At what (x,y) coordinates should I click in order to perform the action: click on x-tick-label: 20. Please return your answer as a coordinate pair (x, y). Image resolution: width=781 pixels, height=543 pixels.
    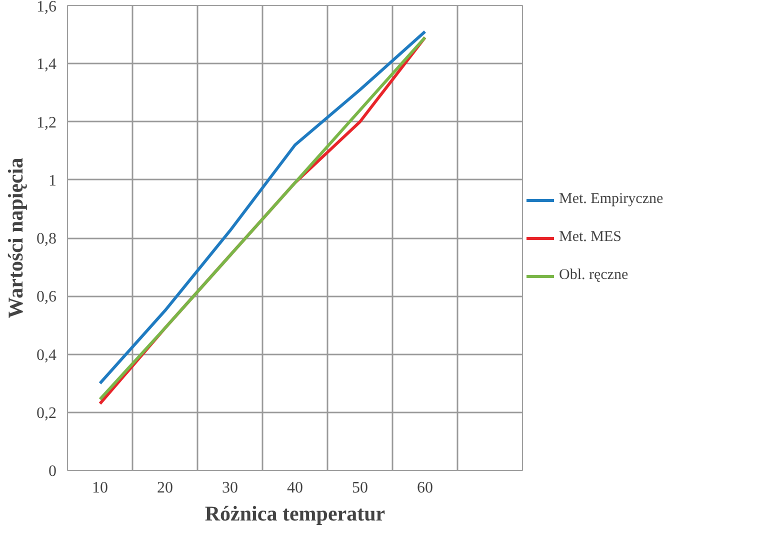
    Looking at the image, I should click on (165, 488).